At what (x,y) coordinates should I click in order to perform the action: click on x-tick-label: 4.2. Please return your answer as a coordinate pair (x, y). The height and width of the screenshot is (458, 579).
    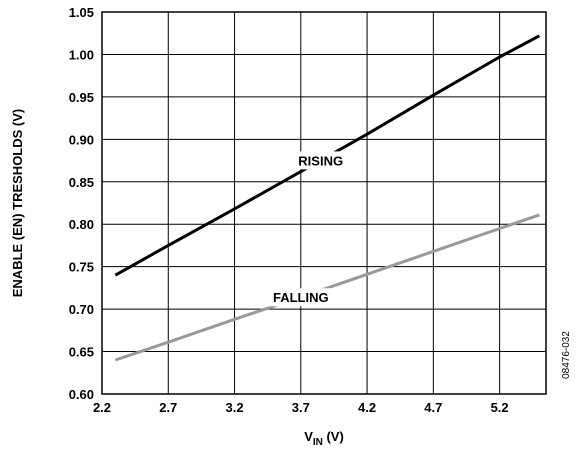
    Looking at the image, I should click on (367, 407).